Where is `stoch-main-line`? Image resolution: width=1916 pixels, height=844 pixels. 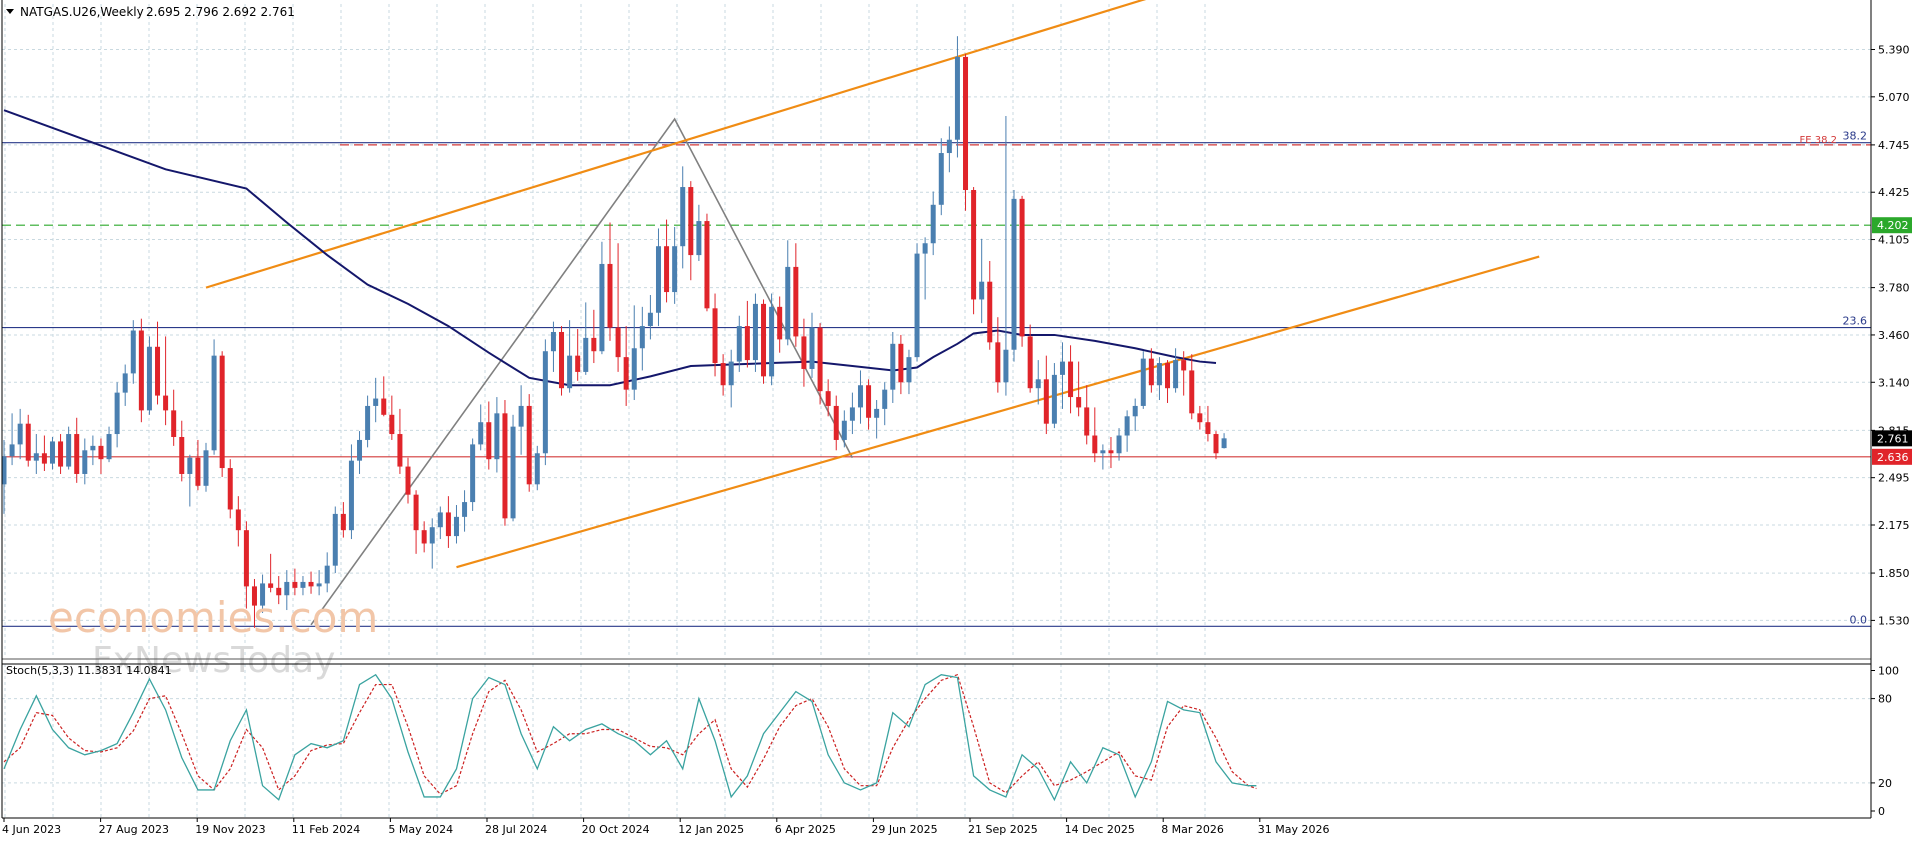
stoch-main-line is located at coordinates (630, 737).